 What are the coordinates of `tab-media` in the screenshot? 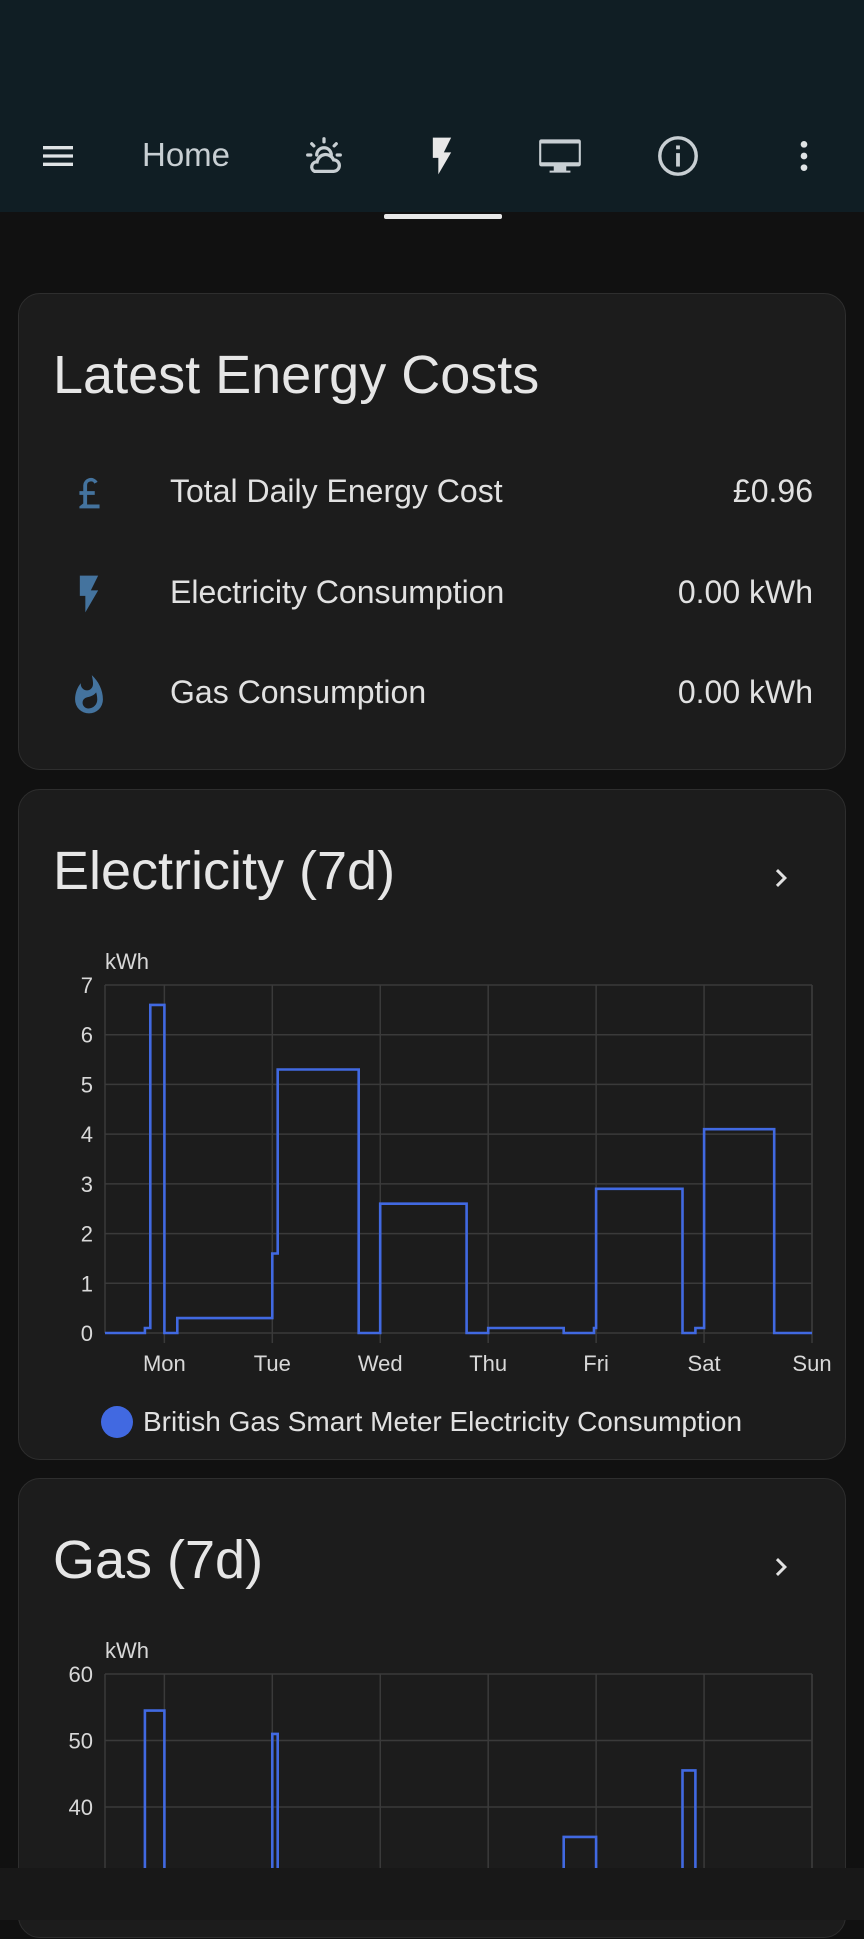 It's located at (560, 156).